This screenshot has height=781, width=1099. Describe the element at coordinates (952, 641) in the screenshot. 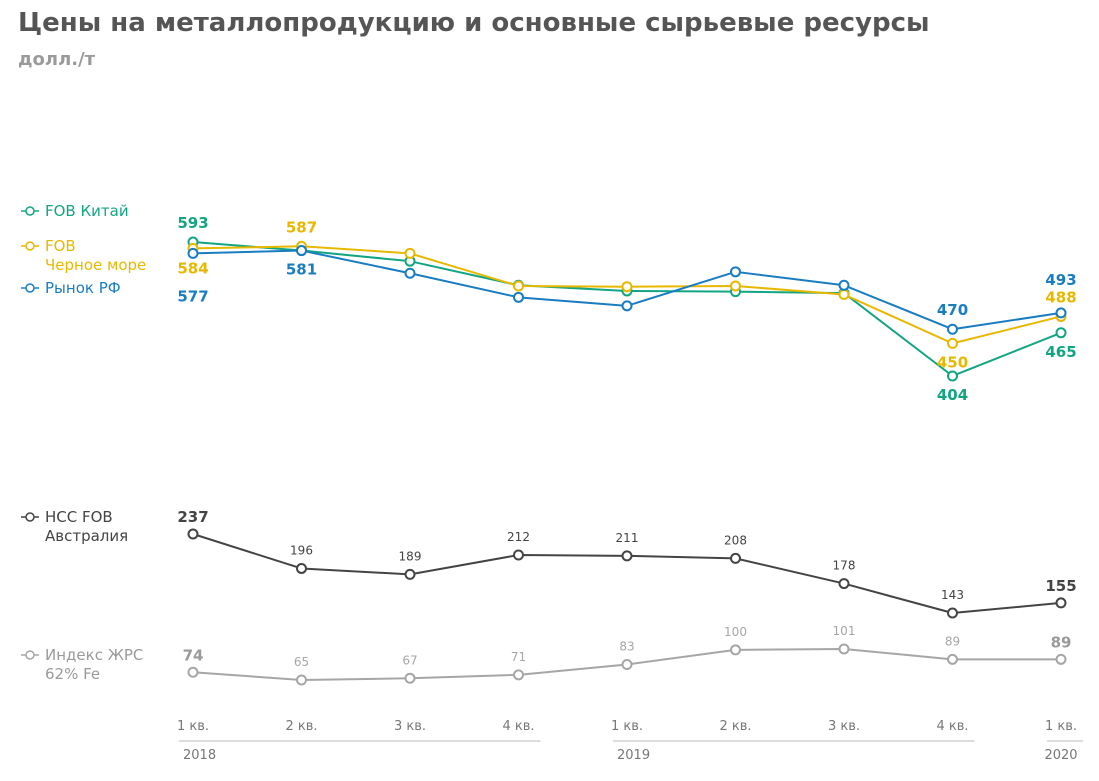

I see `data-label-jrs-index-62fe-8: 89` at that location.